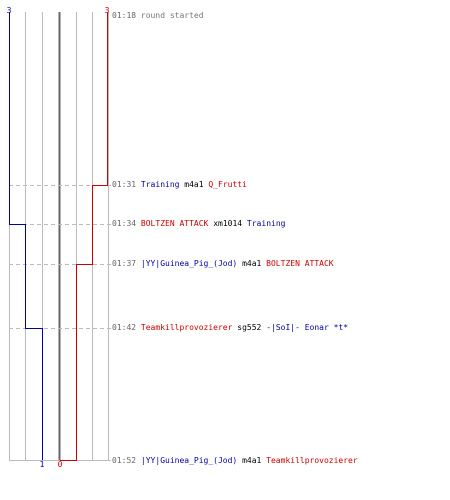 Image resolution: width=450 pixels, height=500 pixels. Describe the element at coordinates (84, 236) in the screenshot. I see `red-team-step-line` at that location.